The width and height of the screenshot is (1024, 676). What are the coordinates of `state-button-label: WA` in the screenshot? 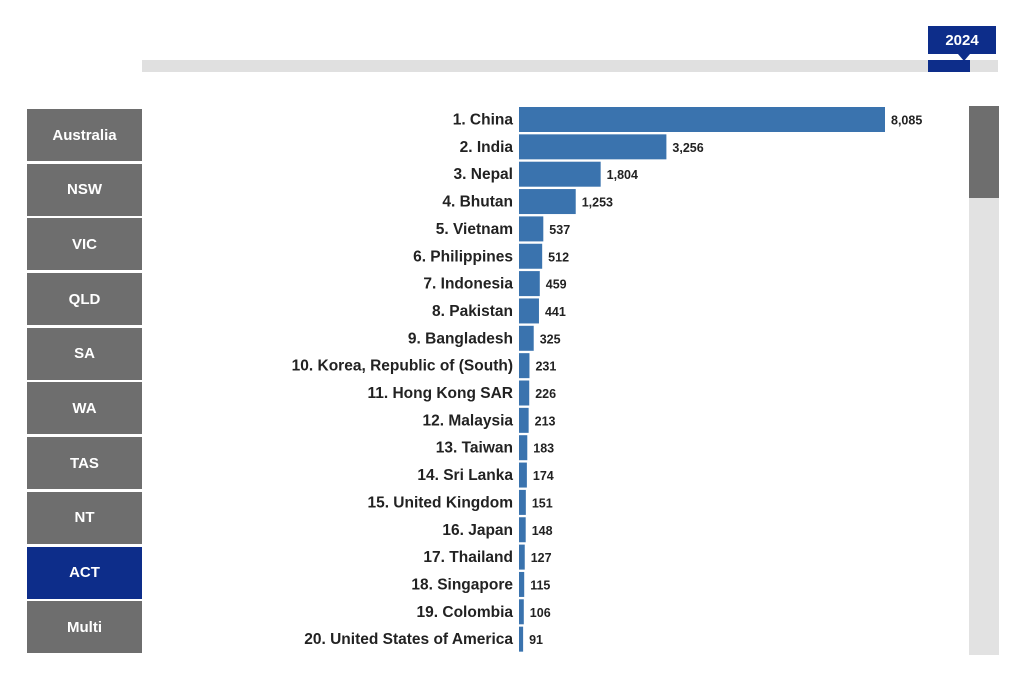 It's located at (84, 408).